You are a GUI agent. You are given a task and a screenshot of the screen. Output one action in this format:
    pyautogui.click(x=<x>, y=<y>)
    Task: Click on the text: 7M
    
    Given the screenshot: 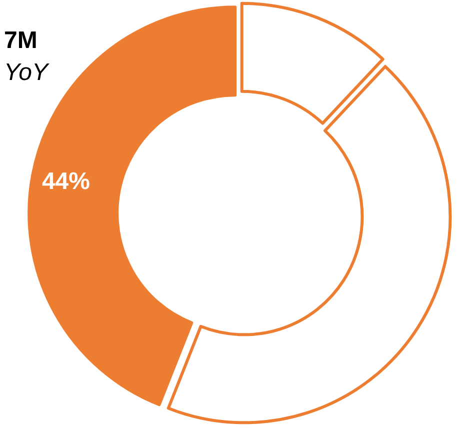 What is the action you would take?
    pyautogui.click(x=21, y=40)
    